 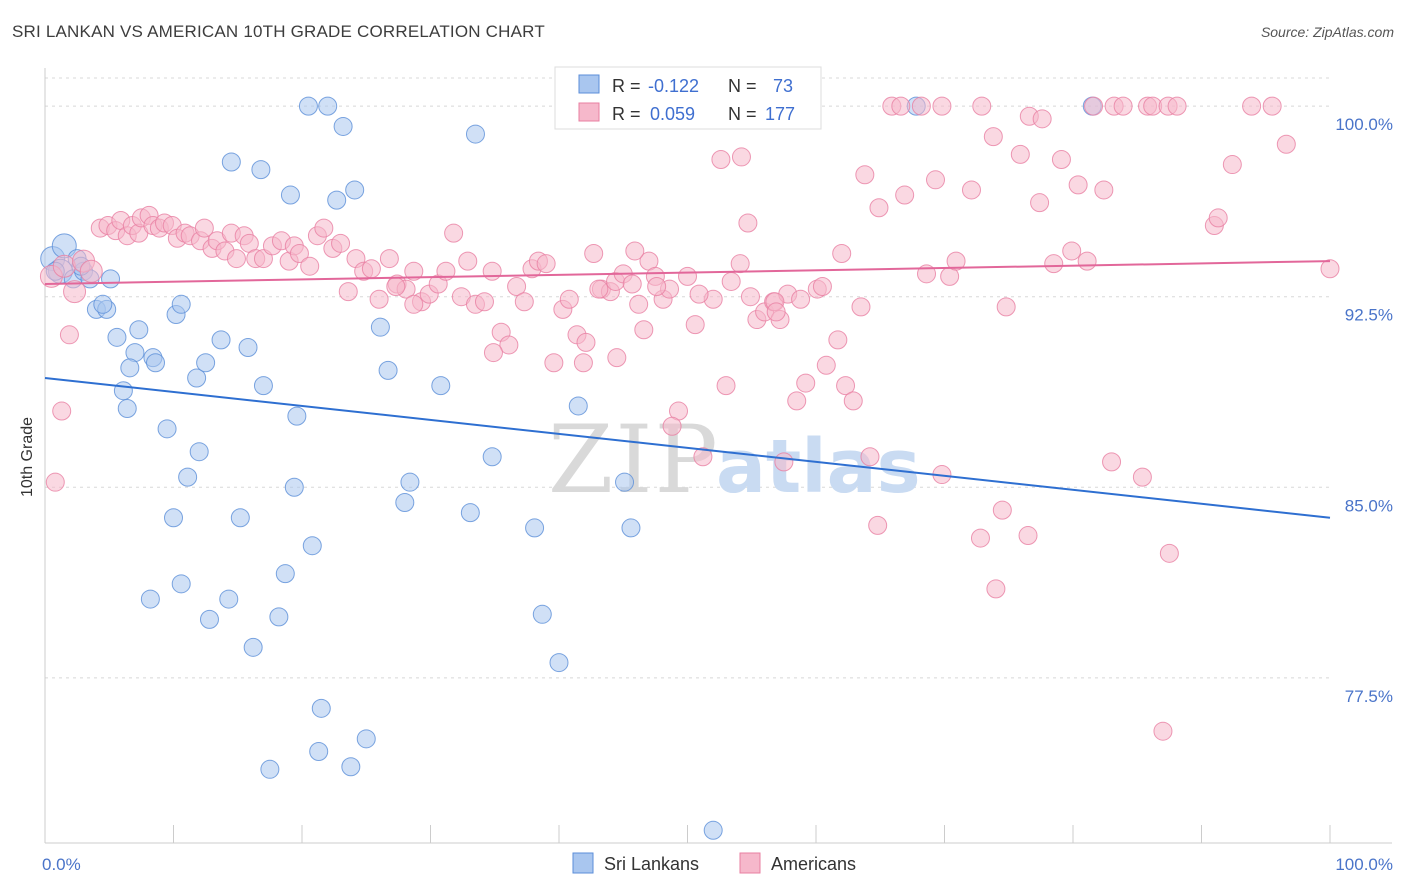 What do you see at coordinates (813, 864) in the screenshot?
I see `bottom-legend-label-americans: Americans` at bounding box center [813, 864].